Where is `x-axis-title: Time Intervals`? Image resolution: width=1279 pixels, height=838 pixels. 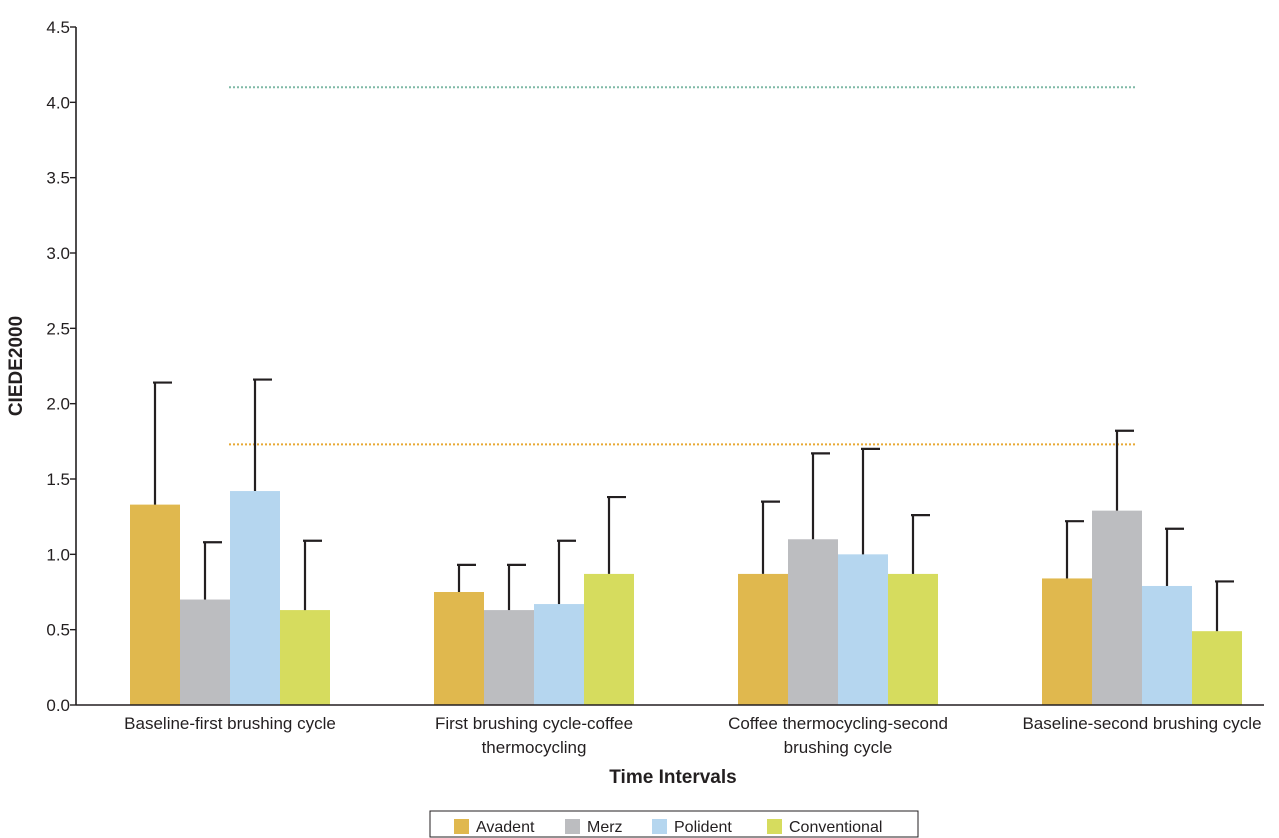
x-axis-title: Time Intervals is located at coordinates (672, 777).